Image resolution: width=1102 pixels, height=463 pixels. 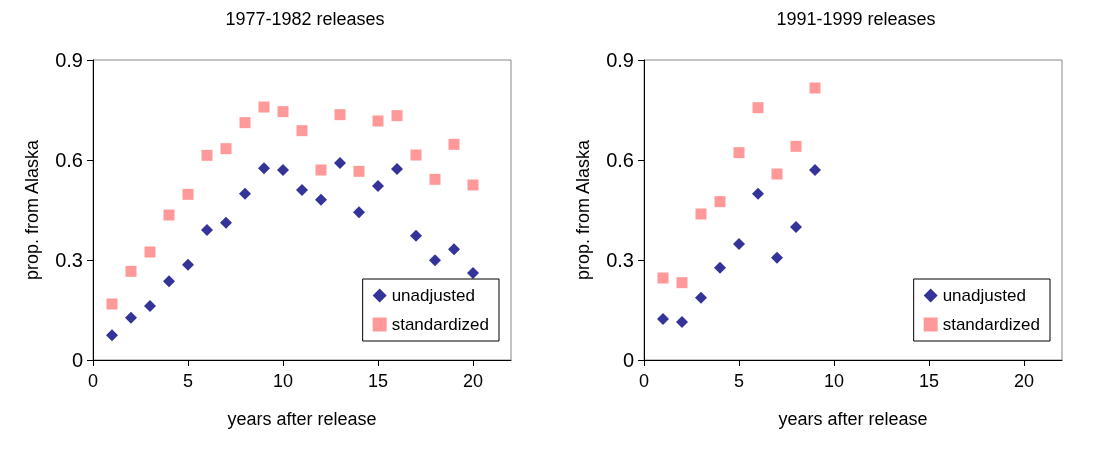 I want to click on chart-title: 1991-1999 releases, so click(x=856, y=19).